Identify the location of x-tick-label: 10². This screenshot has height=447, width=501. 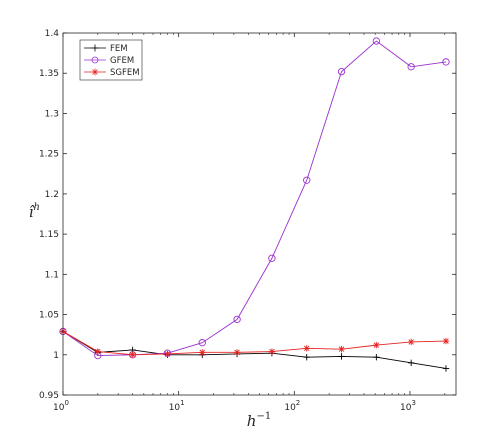
(292, 406).